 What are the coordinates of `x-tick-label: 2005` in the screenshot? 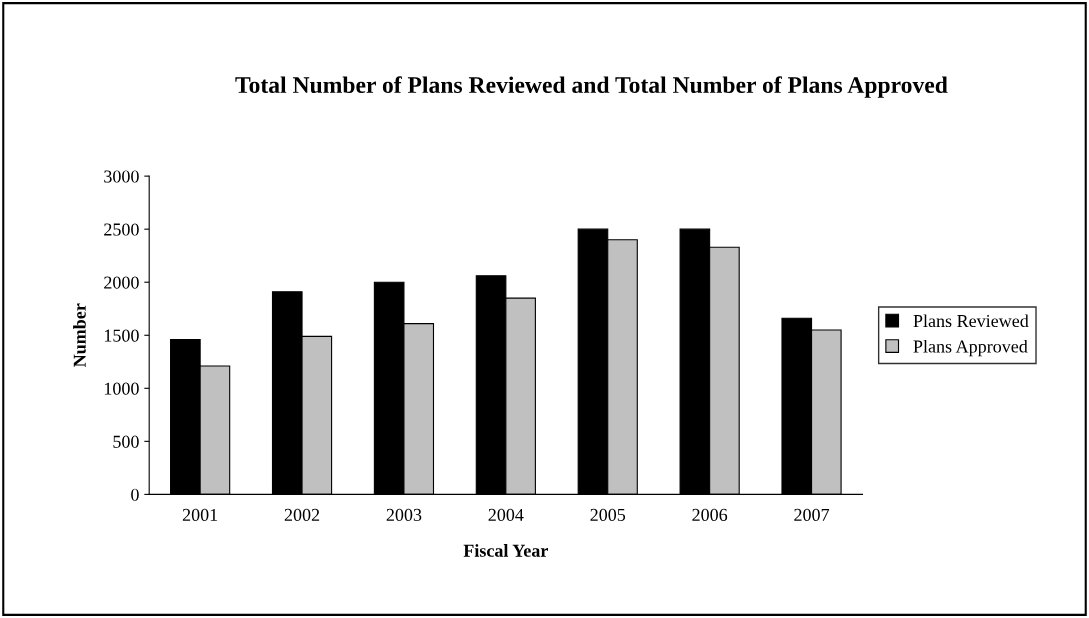 It's located at (608, 514).